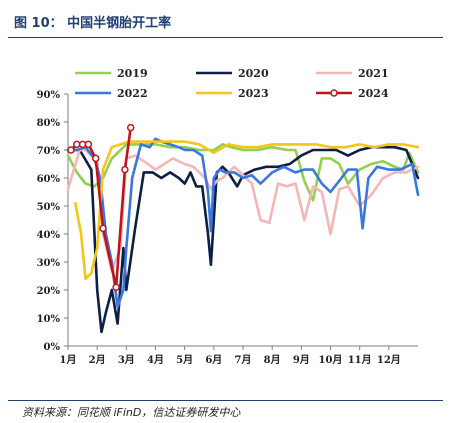  What do you see at coordinates (213, 360) in the screenshot?
I see `x-tick-label: 6月` at bounding box center [213, 360].